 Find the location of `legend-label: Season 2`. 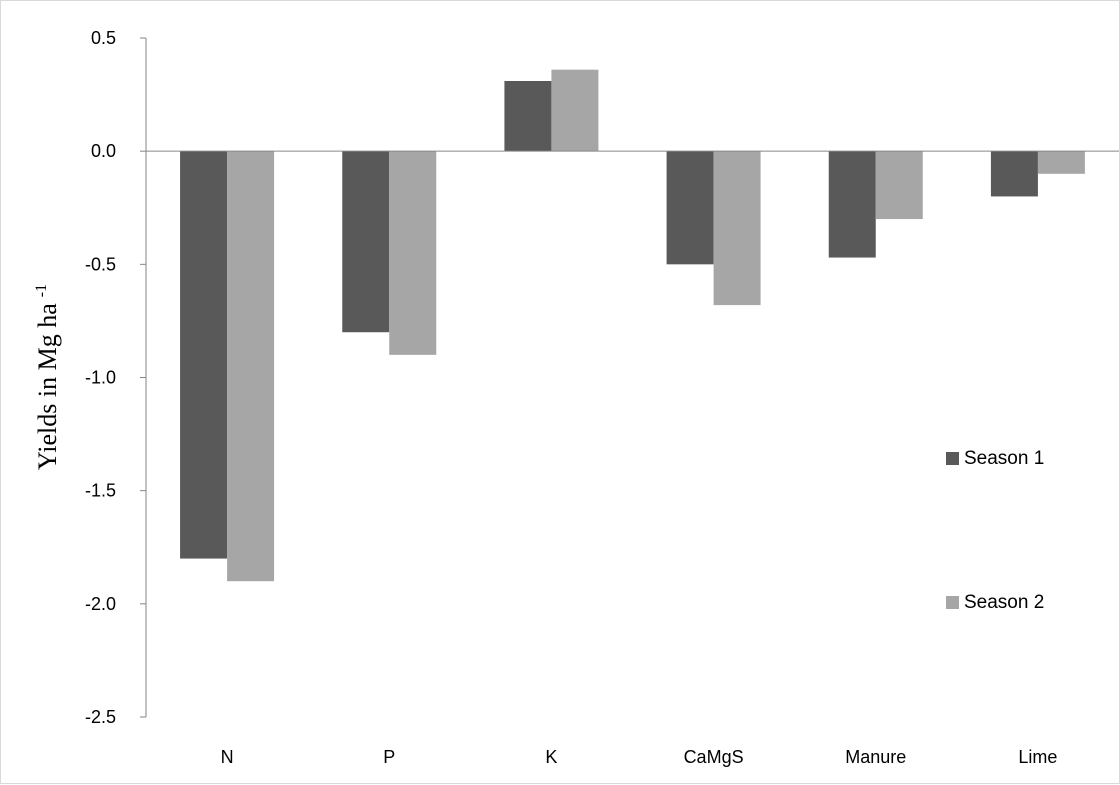

legend-label: Season 2 is located at coordinates (1004, 602).